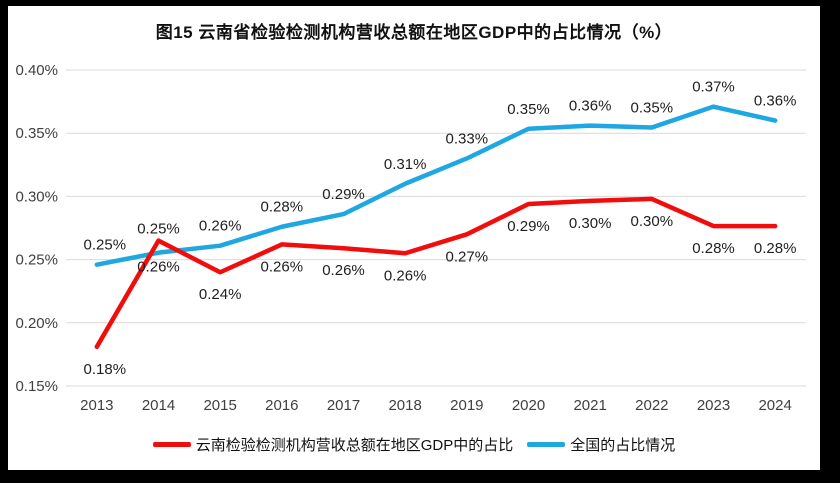 The image size is (840, 483). I want to click on x-axis-tick-label: 2020, so click(528, 405).